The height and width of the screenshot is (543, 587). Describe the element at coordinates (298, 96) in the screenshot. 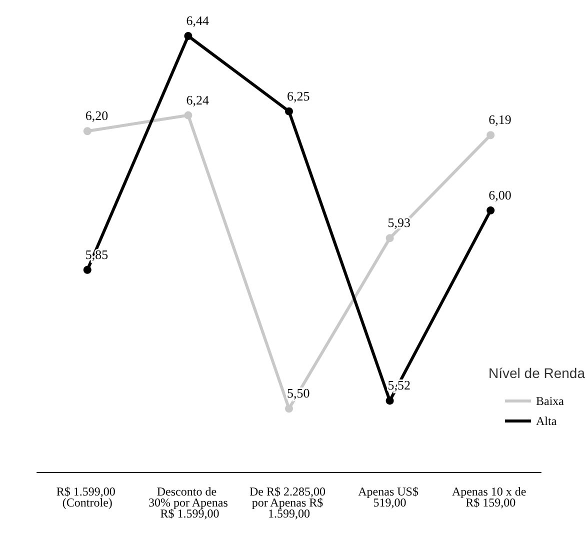

I see `data-label: 6,25` at that location.